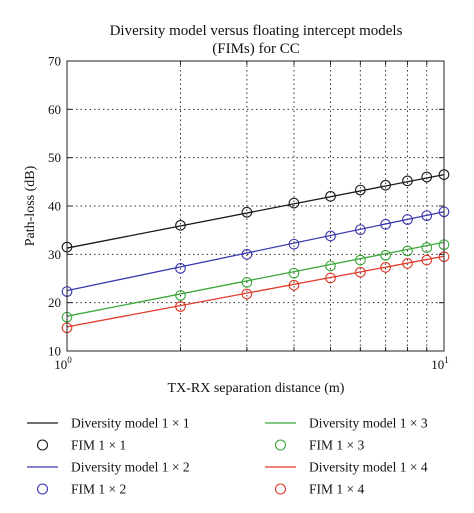 The width and height of the screenshot is (474, 513). I want to click on y-axis-label: Path-loss (dB), so click(30, 205).